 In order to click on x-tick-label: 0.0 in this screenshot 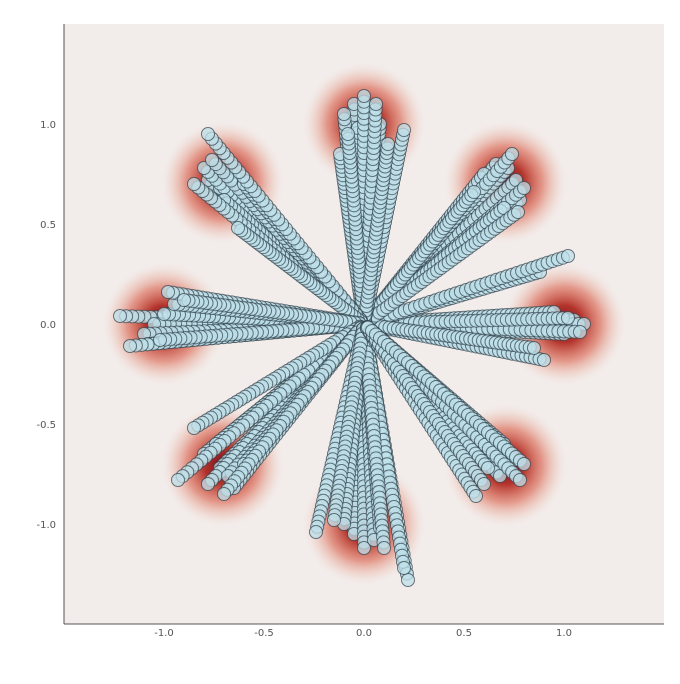, I will do `click(364, 633)`.